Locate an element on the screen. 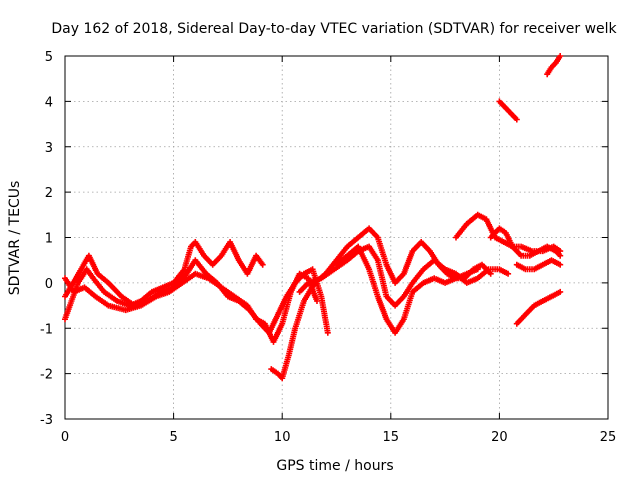 The width and height of the screenshot is (640, 480). x-tick-label: 15 is located at coordinates (391, 437).